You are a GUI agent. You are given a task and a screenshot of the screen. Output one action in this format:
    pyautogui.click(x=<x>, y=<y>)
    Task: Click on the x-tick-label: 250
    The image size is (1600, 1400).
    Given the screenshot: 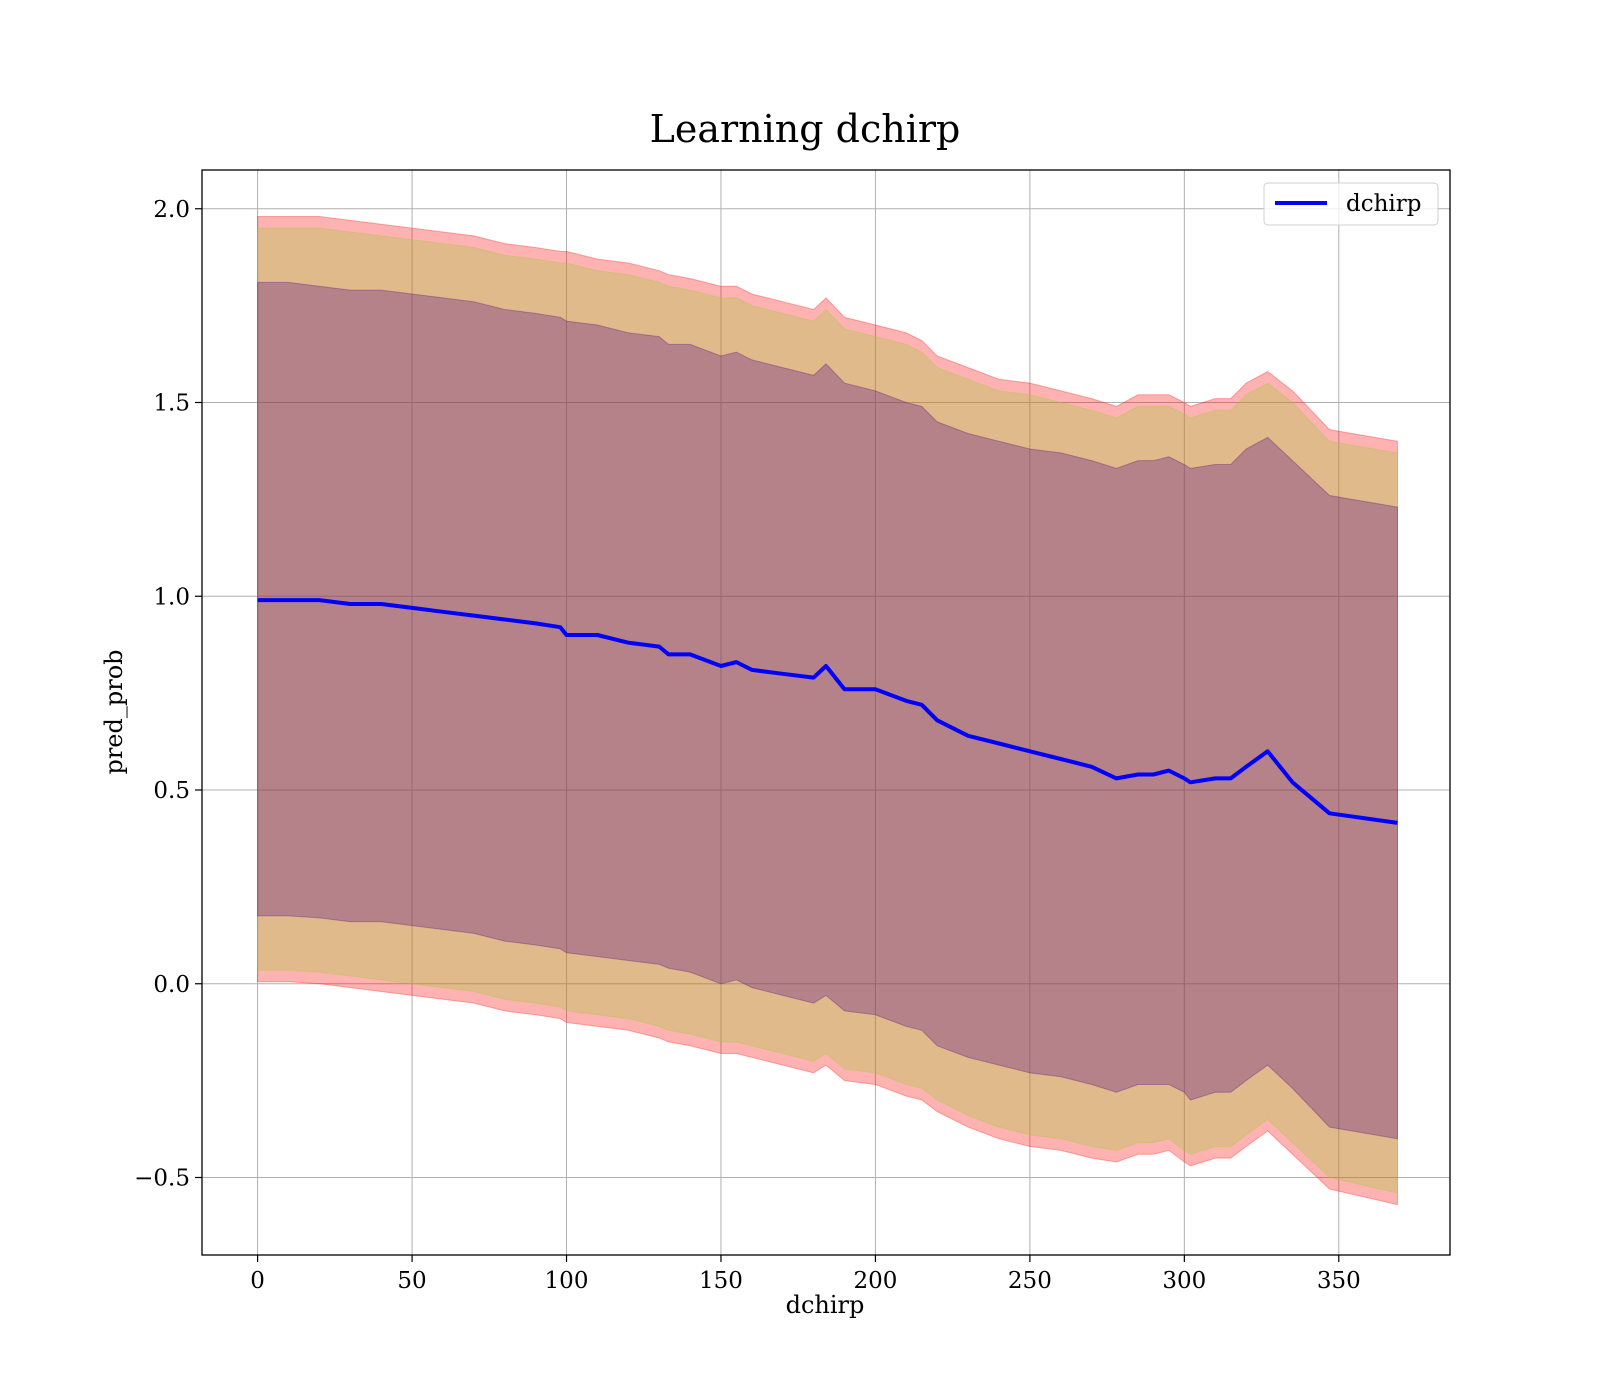 What is the action you would take?
    pyautogui.click(x=1030, y=1281)
    